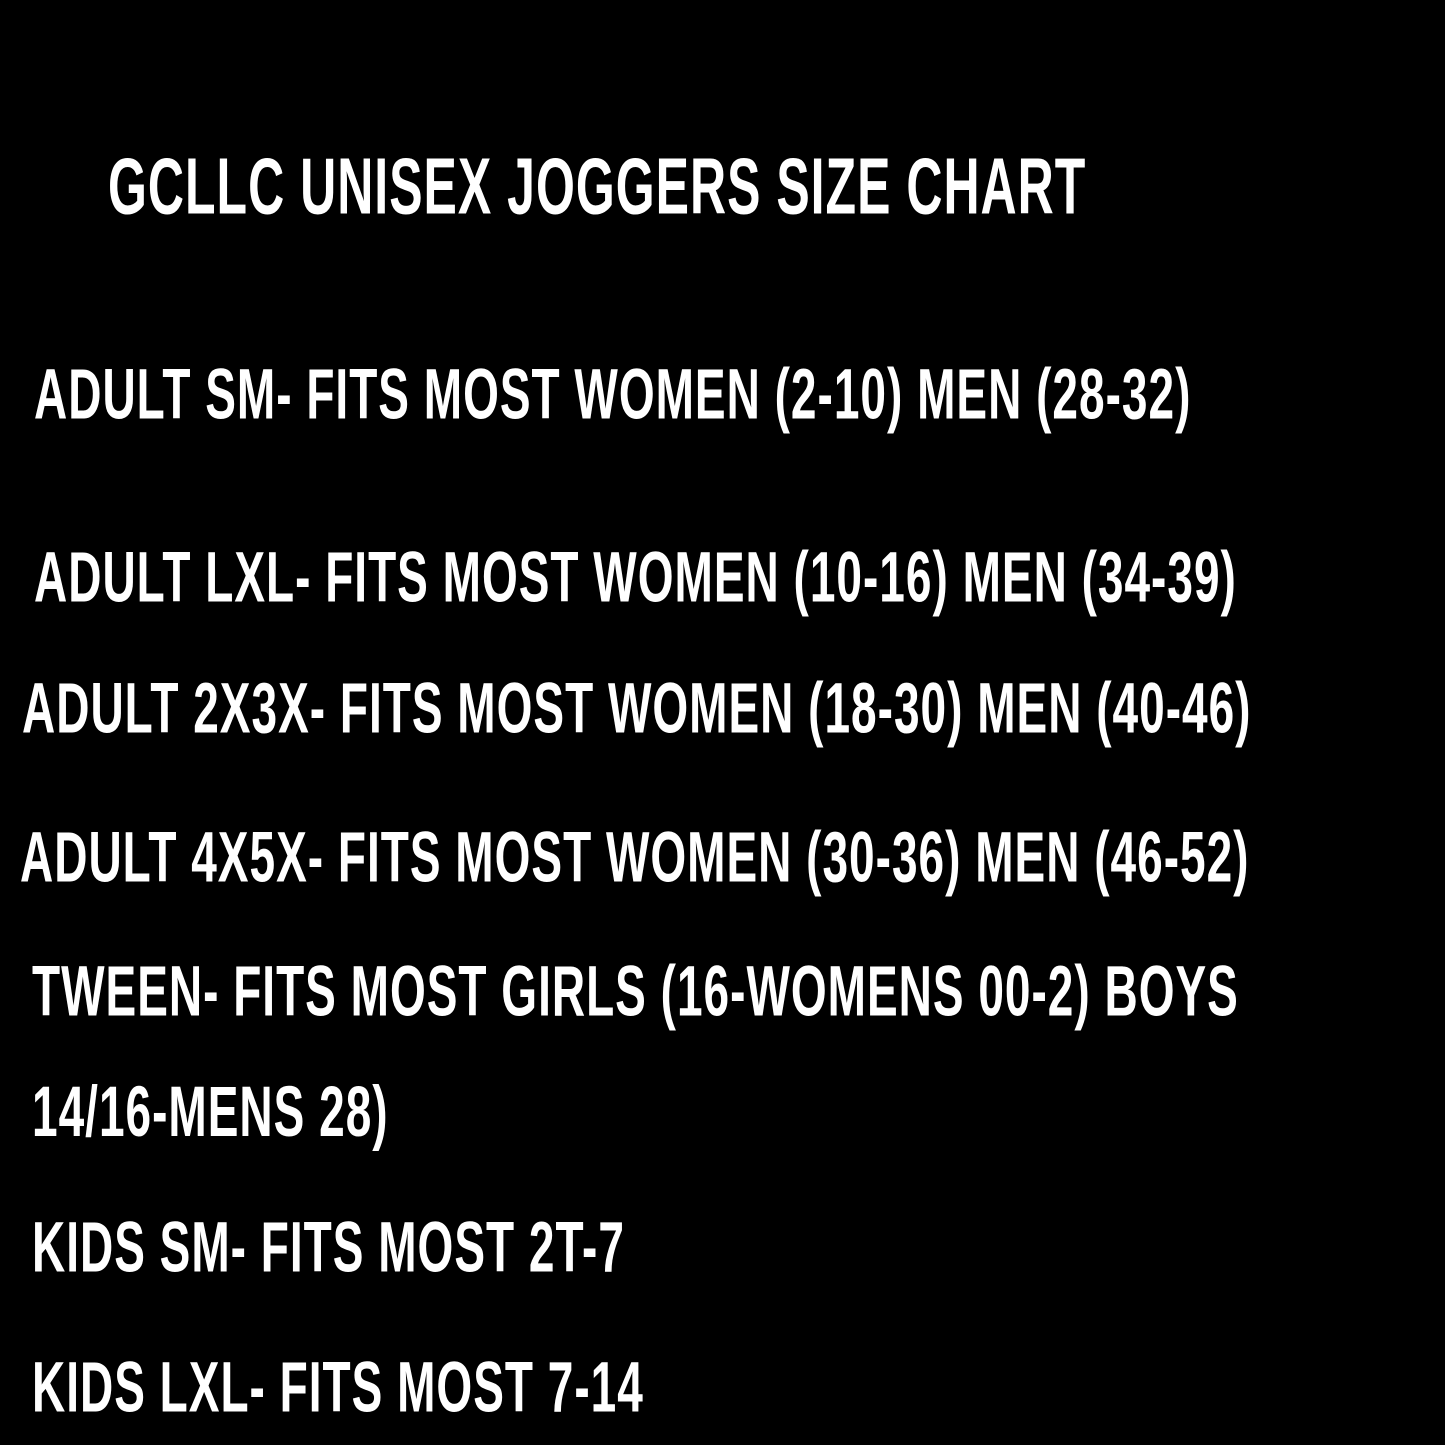  What do you see at coordinates (597, 186) in the screenshot?
I see `title: GCLLC UNISEX JOGGERS SIZE CHART` at bounding box center [597, 186].